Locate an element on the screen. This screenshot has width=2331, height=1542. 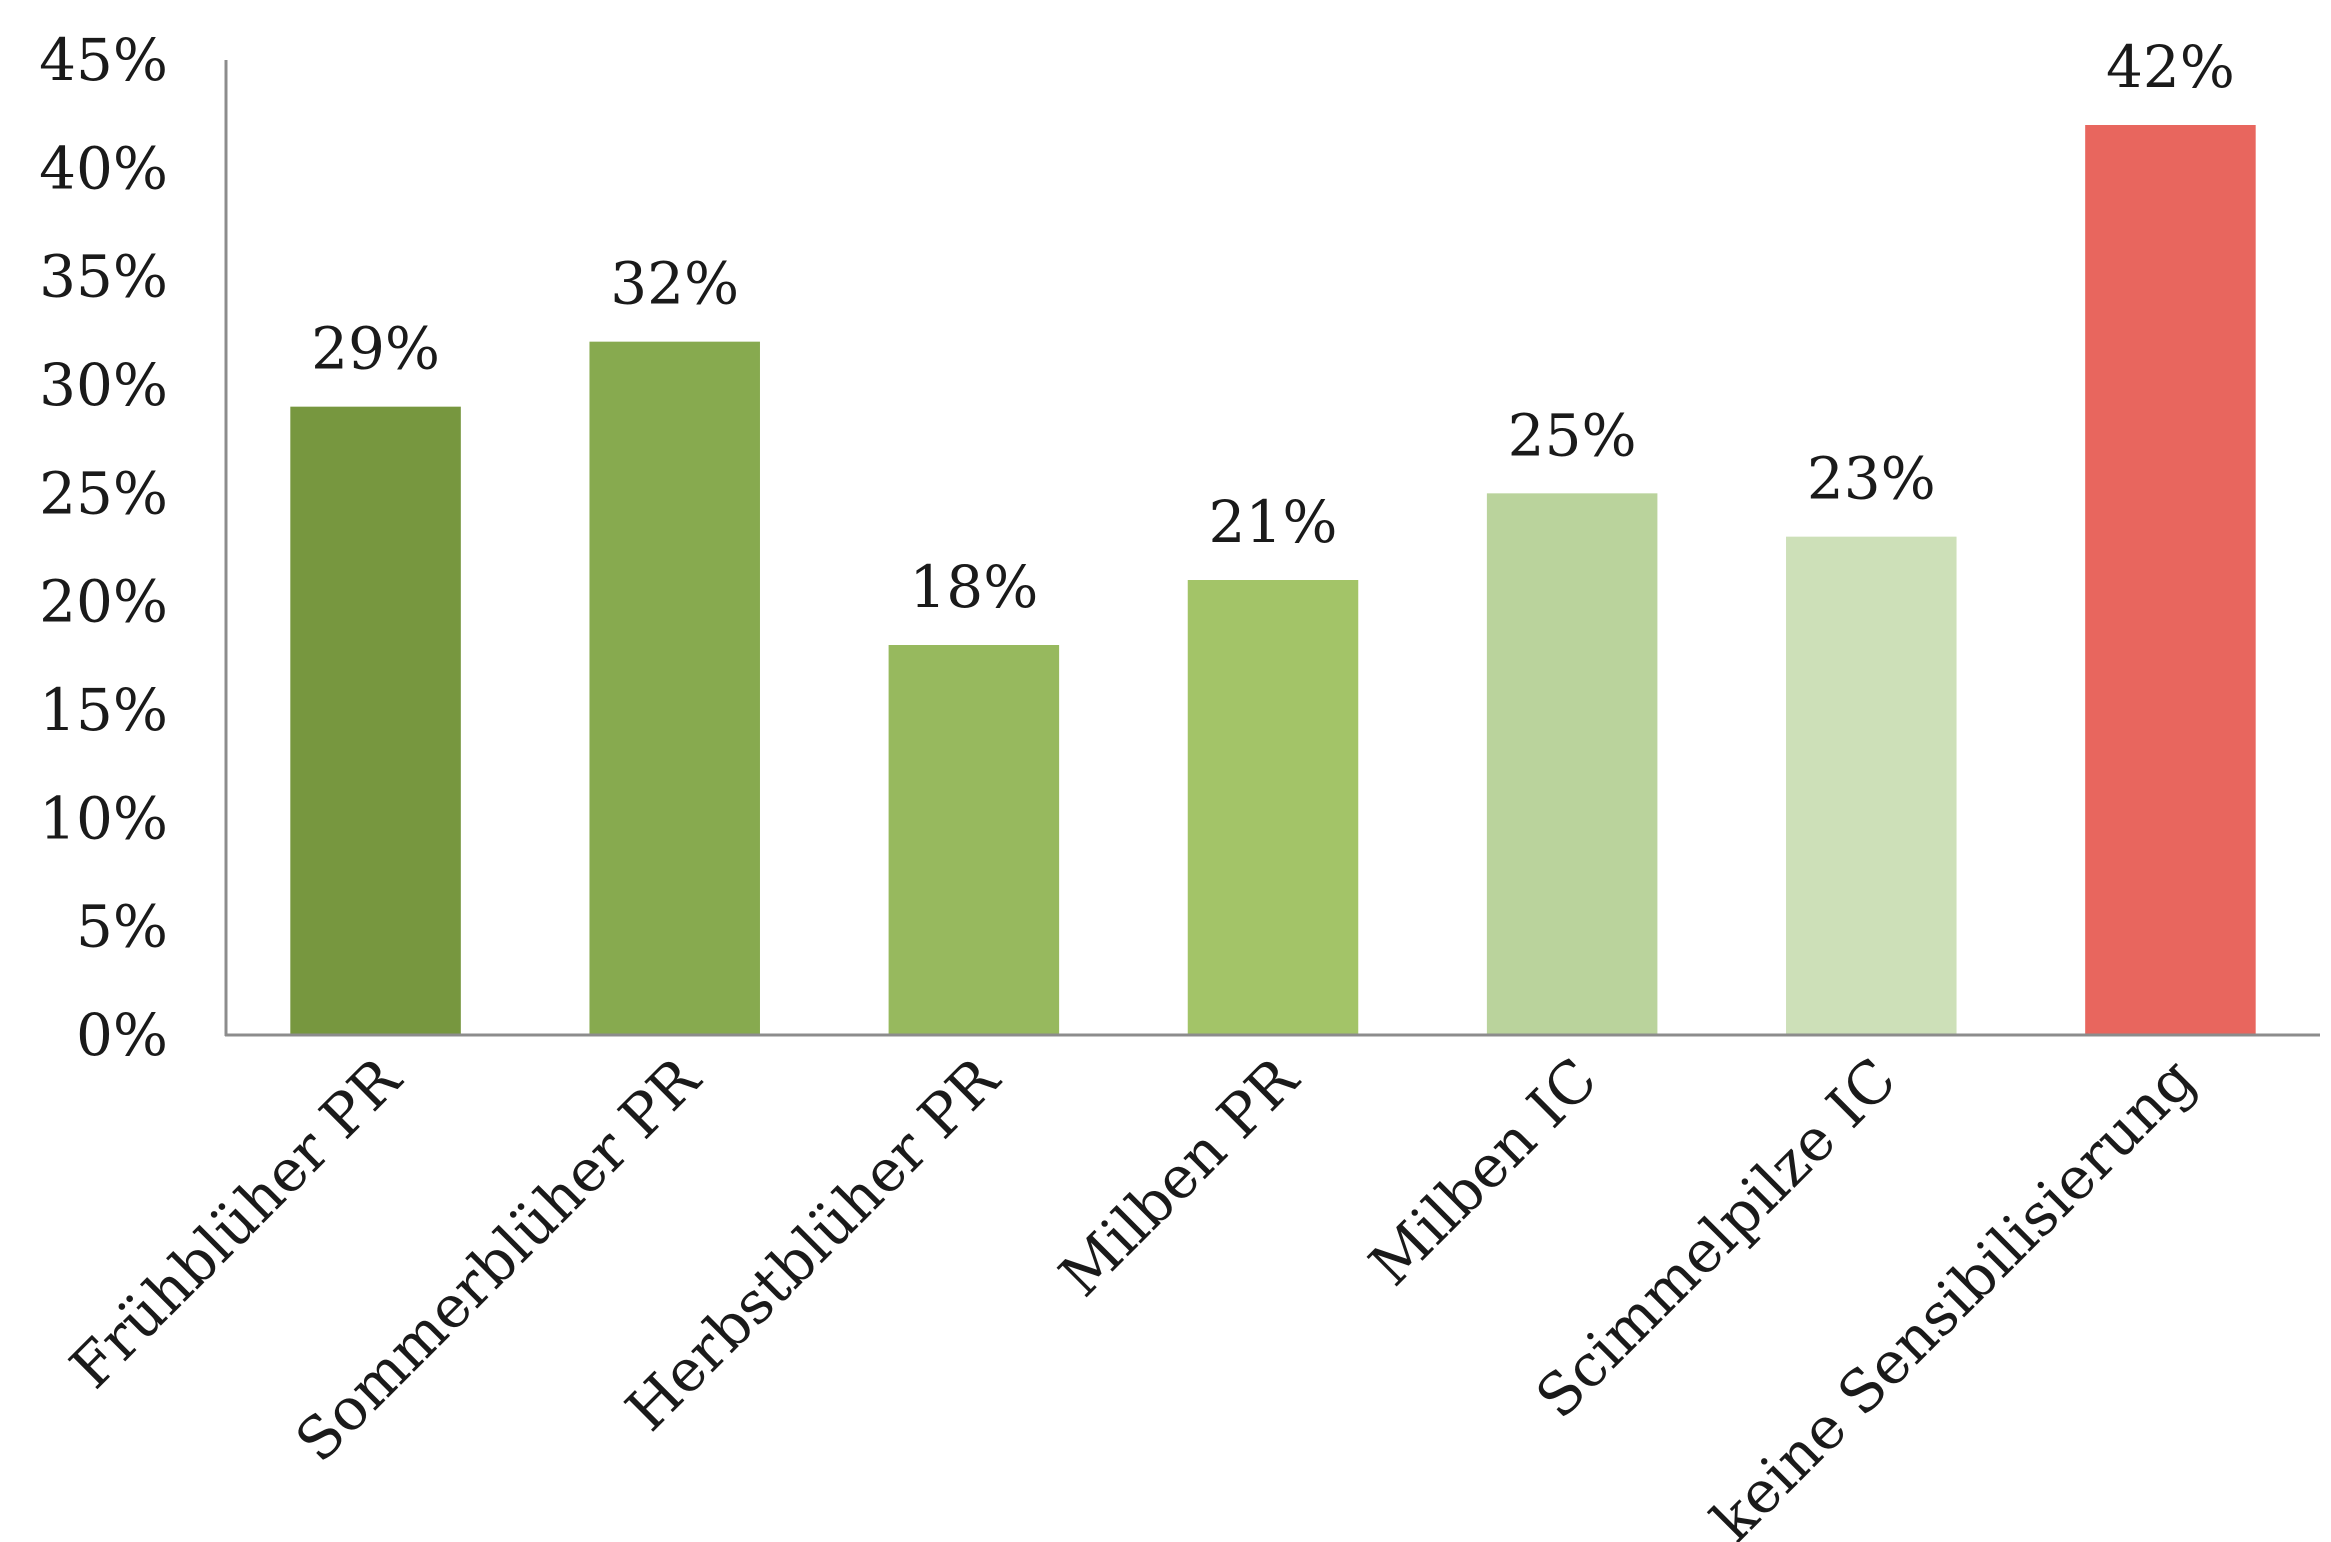
category-label: Milben PR is located at coordinates (1179, 1176).